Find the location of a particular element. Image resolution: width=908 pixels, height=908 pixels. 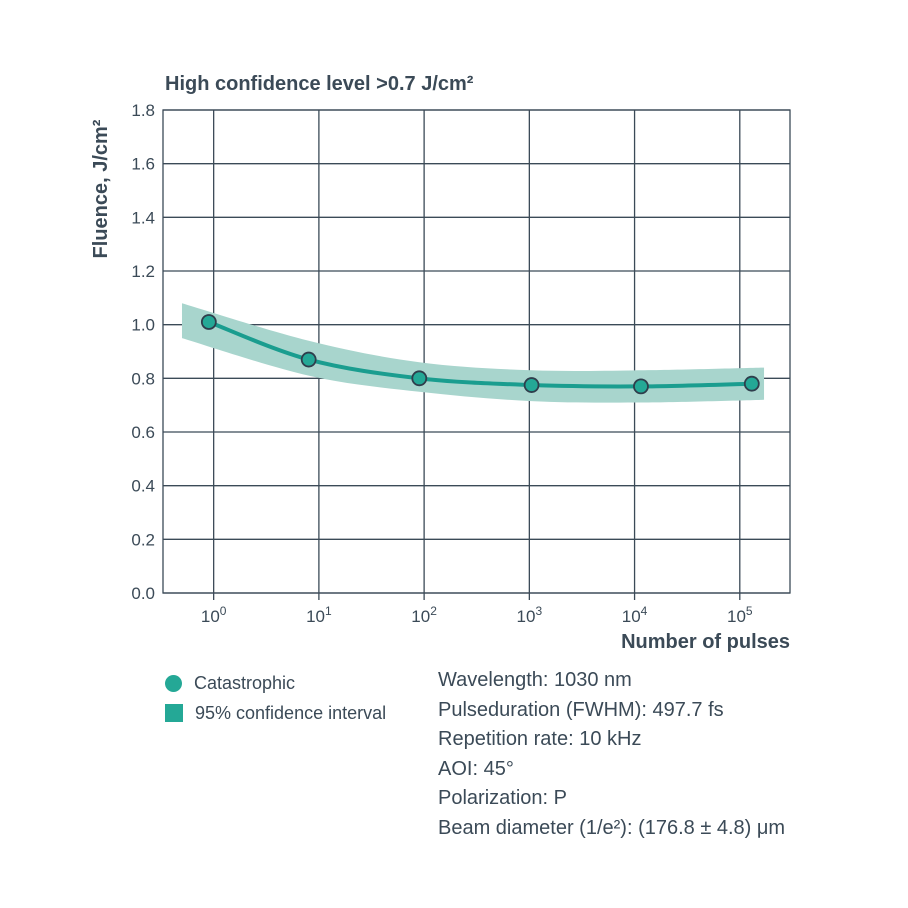

spec-beam-diameter: Beam diameter (1/e²): (176.8 ± 4.8) μm is located at coordinates (612, 827).